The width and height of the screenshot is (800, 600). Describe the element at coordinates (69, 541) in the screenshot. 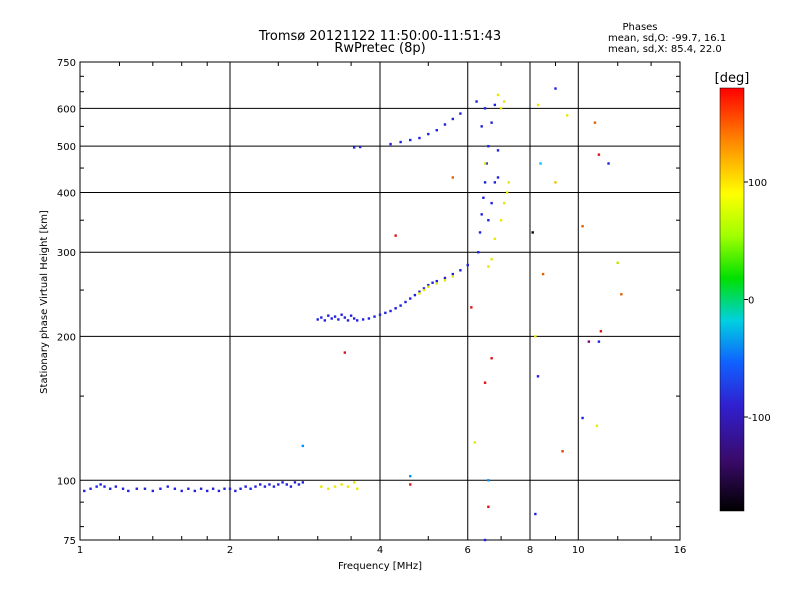

I see `y-tick-label: 75` at that location.